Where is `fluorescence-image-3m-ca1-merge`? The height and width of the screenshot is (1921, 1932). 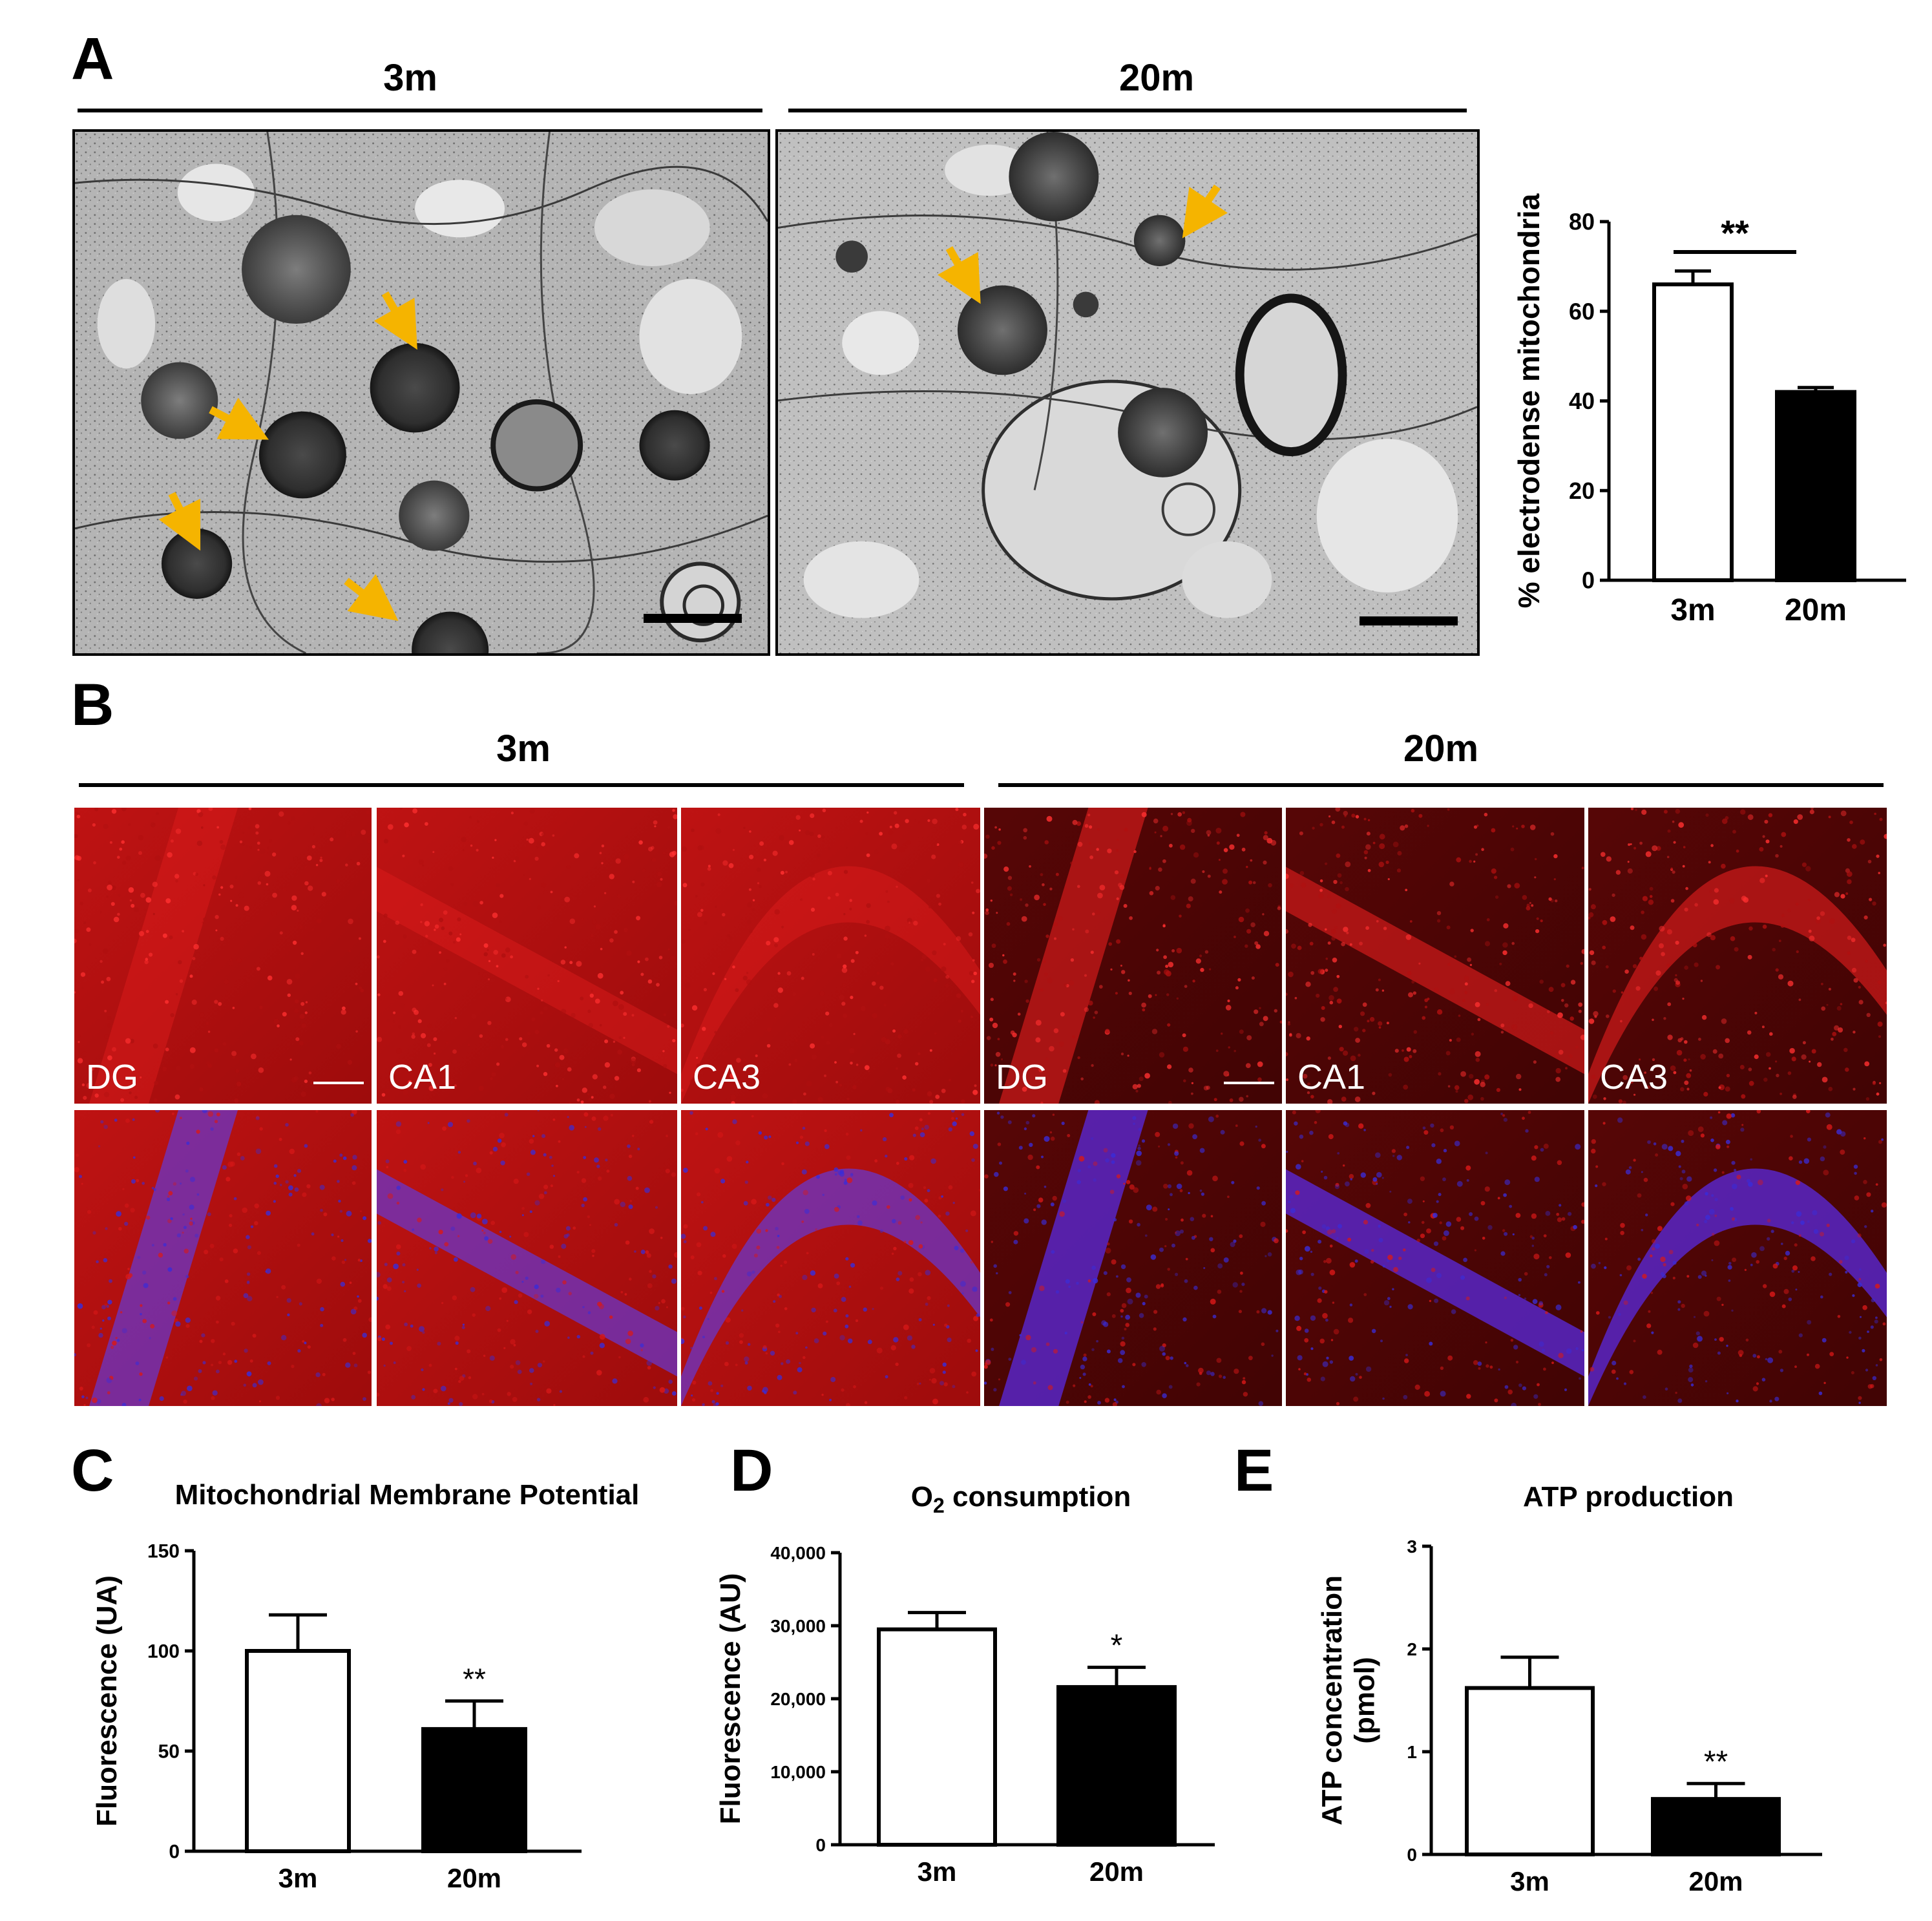
fluorescence-image-3m-ca1-merge is located at coordinates (527, 1258).